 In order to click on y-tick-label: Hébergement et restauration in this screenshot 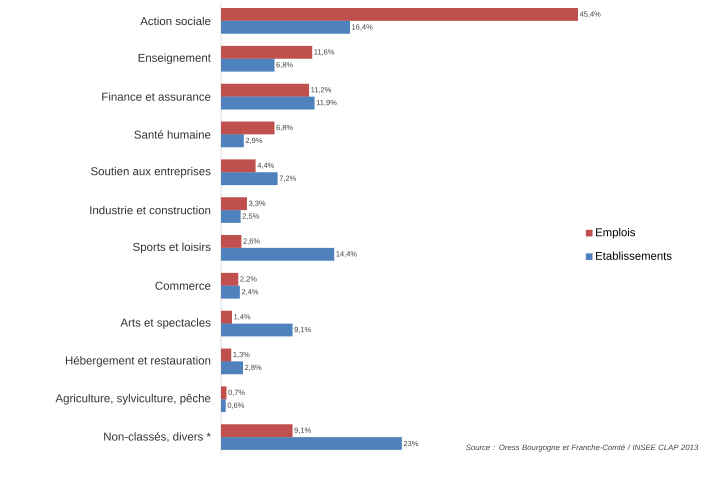, I will do `click(138, 361)`.